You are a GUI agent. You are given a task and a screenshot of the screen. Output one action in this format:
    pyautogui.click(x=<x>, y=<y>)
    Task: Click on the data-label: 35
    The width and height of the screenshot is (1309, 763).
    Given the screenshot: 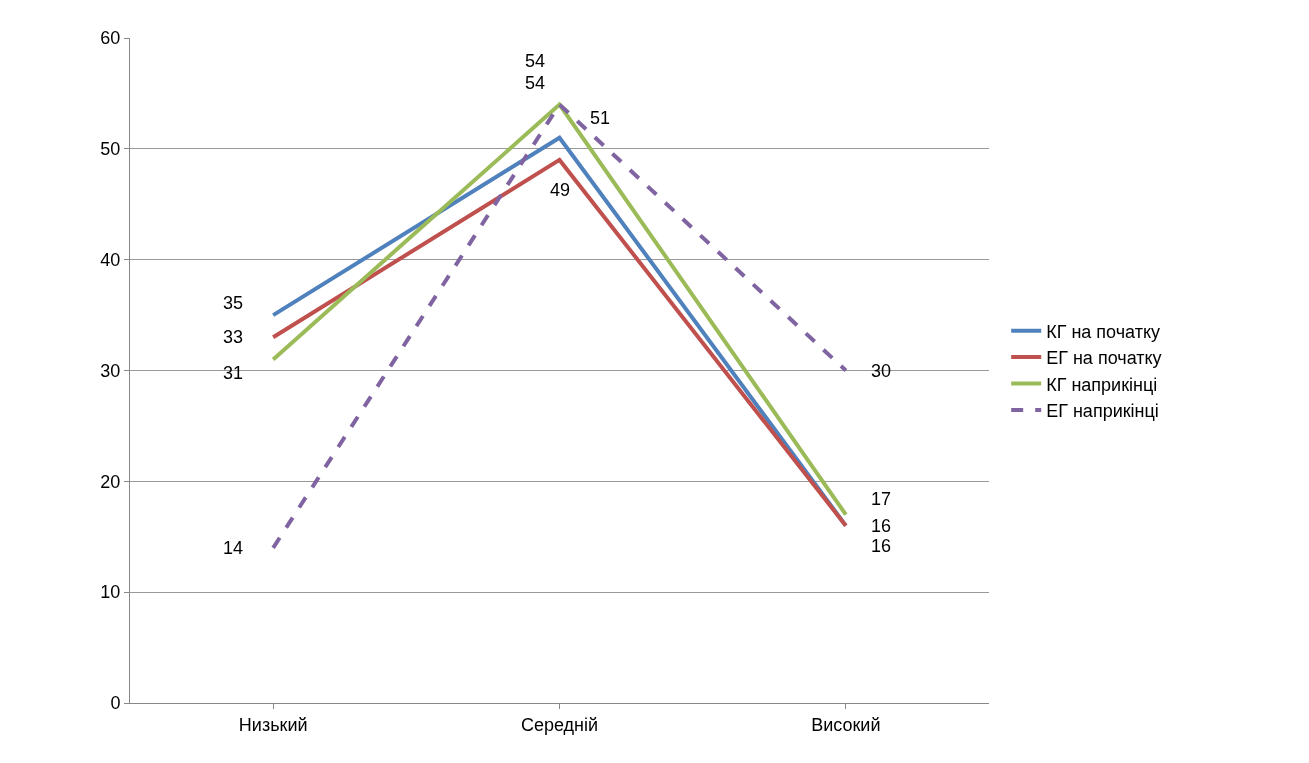 What is the action you would take?
    pyautogui.click(x=233, y=303)
    